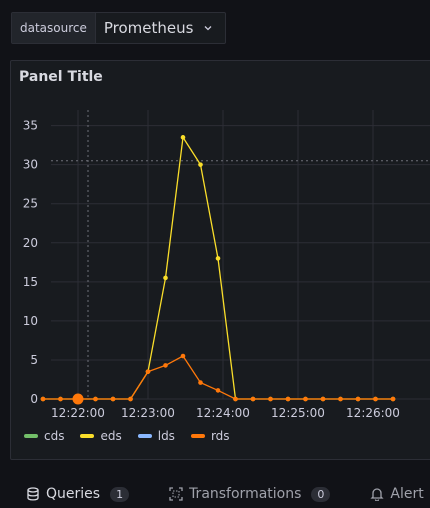  I want to click on y-tick-label: 25, so click(30, 204).